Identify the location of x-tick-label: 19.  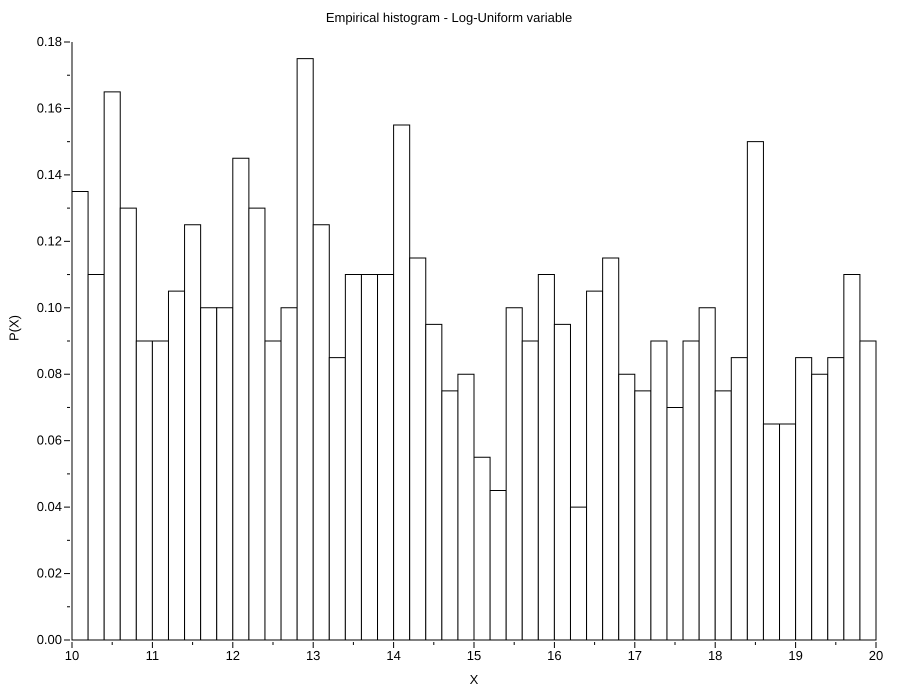
(795, 655).